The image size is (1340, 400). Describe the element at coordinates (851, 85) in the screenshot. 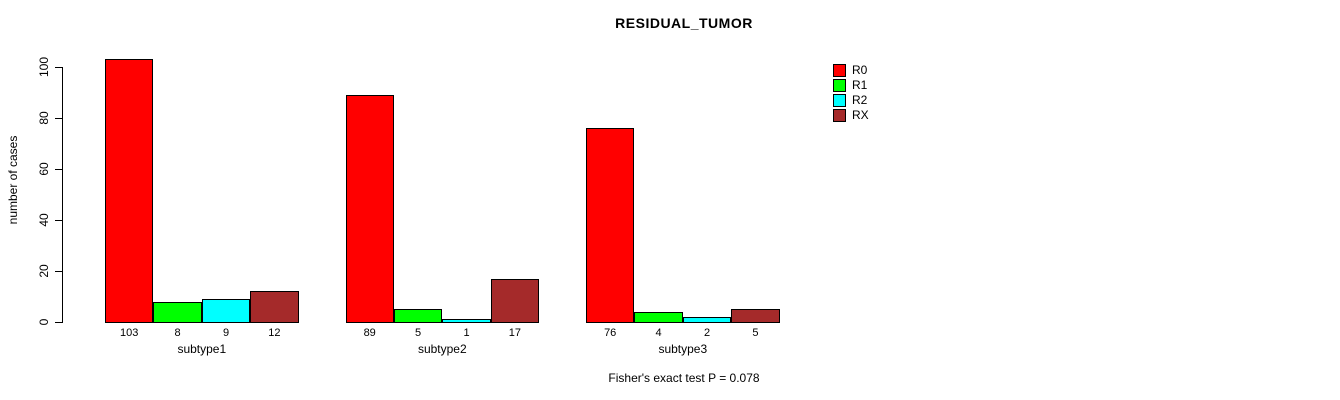

I see `legend-item: R1` at that location.